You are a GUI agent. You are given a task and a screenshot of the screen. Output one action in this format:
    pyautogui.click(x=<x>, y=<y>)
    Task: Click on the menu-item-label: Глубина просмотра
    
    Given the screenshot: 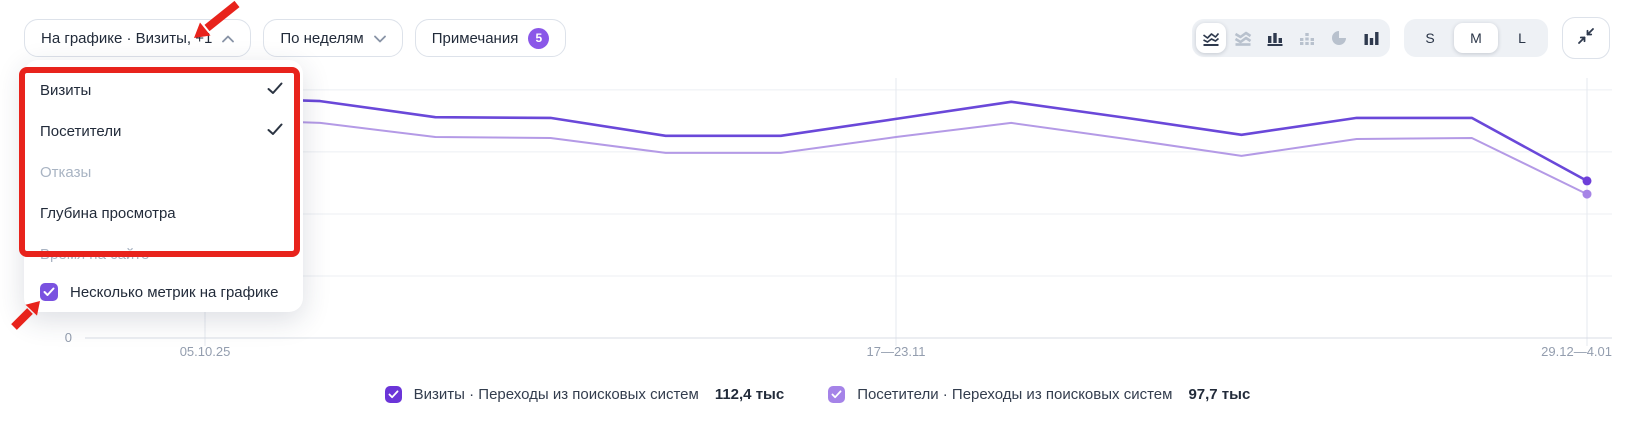 What is the action you would take?
    pyautogui.click(x=108, y=213)
    